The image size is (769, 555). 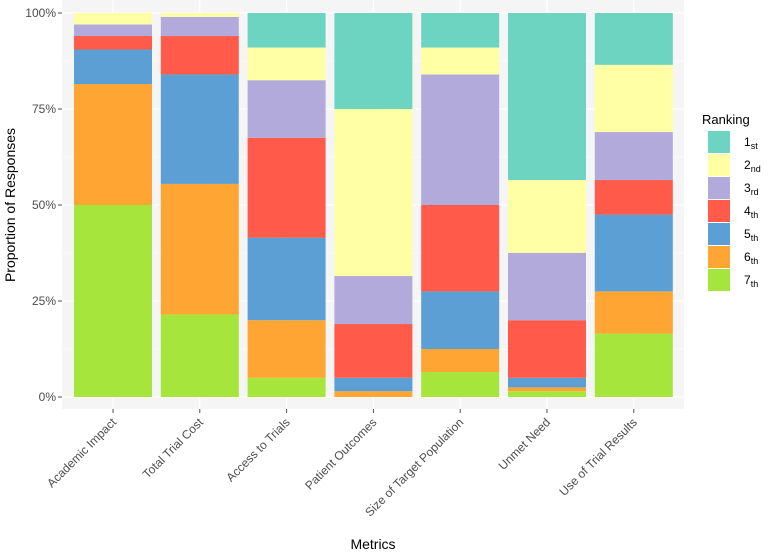 I want to click on x-tick-label: Use of Trial Results, so click(x=597, y=456).